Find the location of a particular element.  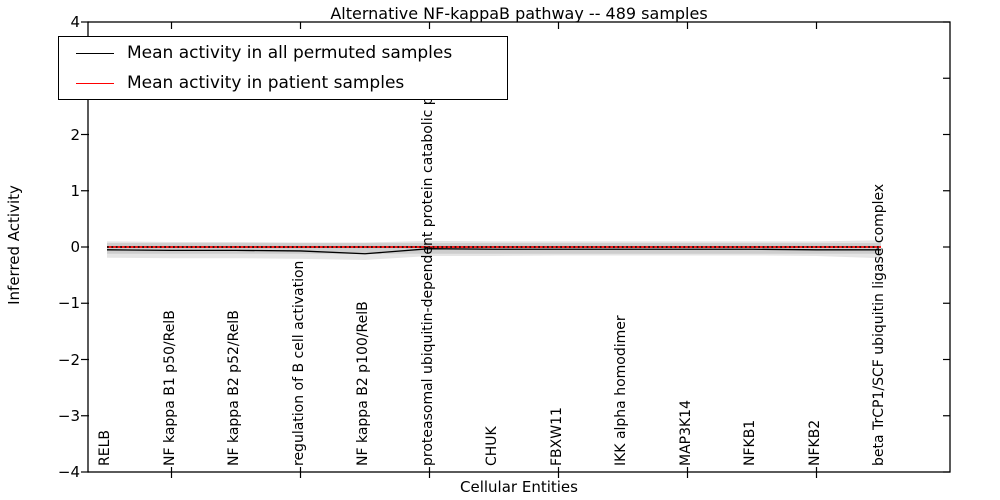

x-category-label: CHUK is located at coordinates (492, 446).